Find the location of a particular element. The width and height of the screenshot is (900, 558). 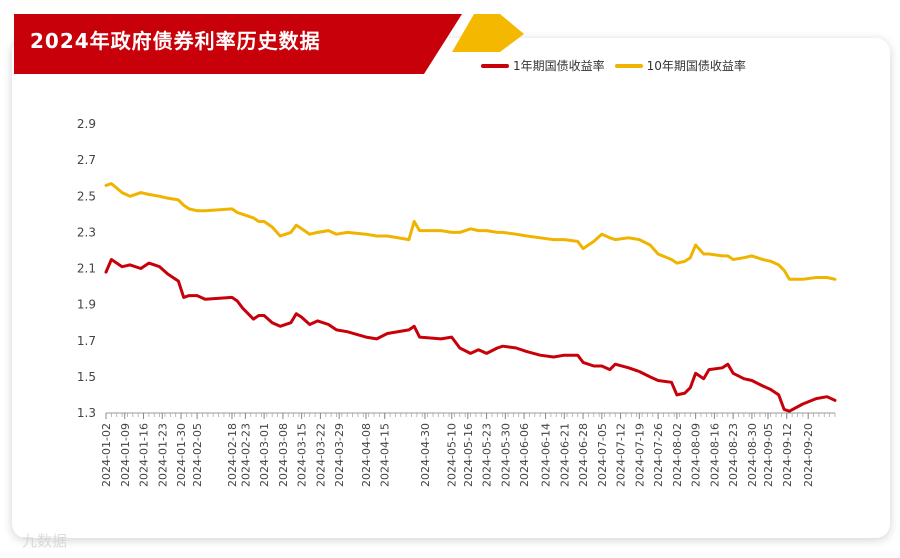

x-tick-label: 2024-03-15 is located at coordinates (302, 455).